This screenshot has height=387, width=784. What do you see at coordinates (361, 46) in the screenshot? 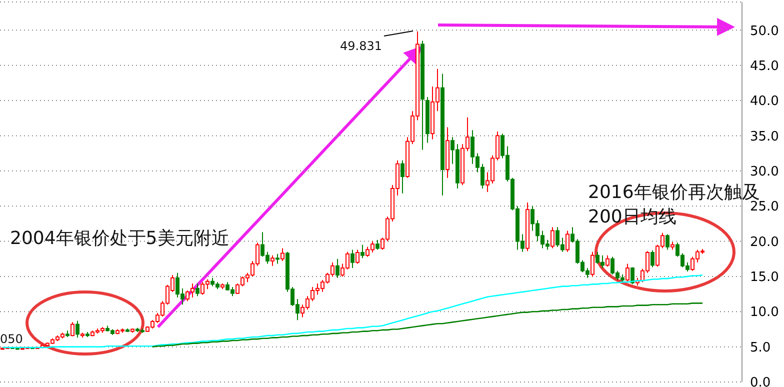
I see `annotation: 49.831` at bounding box center [361, 46].